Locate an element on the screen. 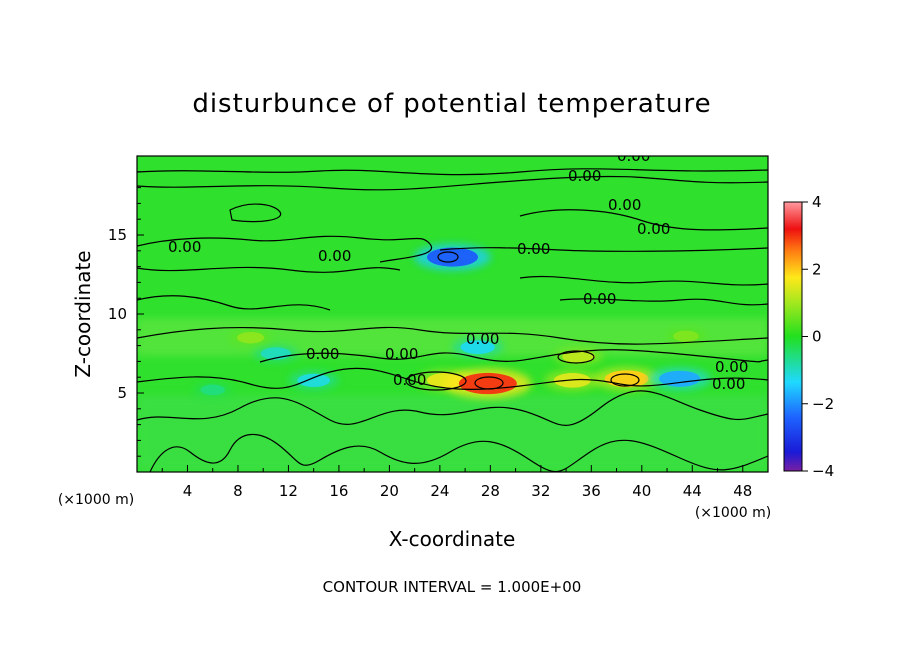  x-tick-label: 12 is located at coordinates (288, 491).